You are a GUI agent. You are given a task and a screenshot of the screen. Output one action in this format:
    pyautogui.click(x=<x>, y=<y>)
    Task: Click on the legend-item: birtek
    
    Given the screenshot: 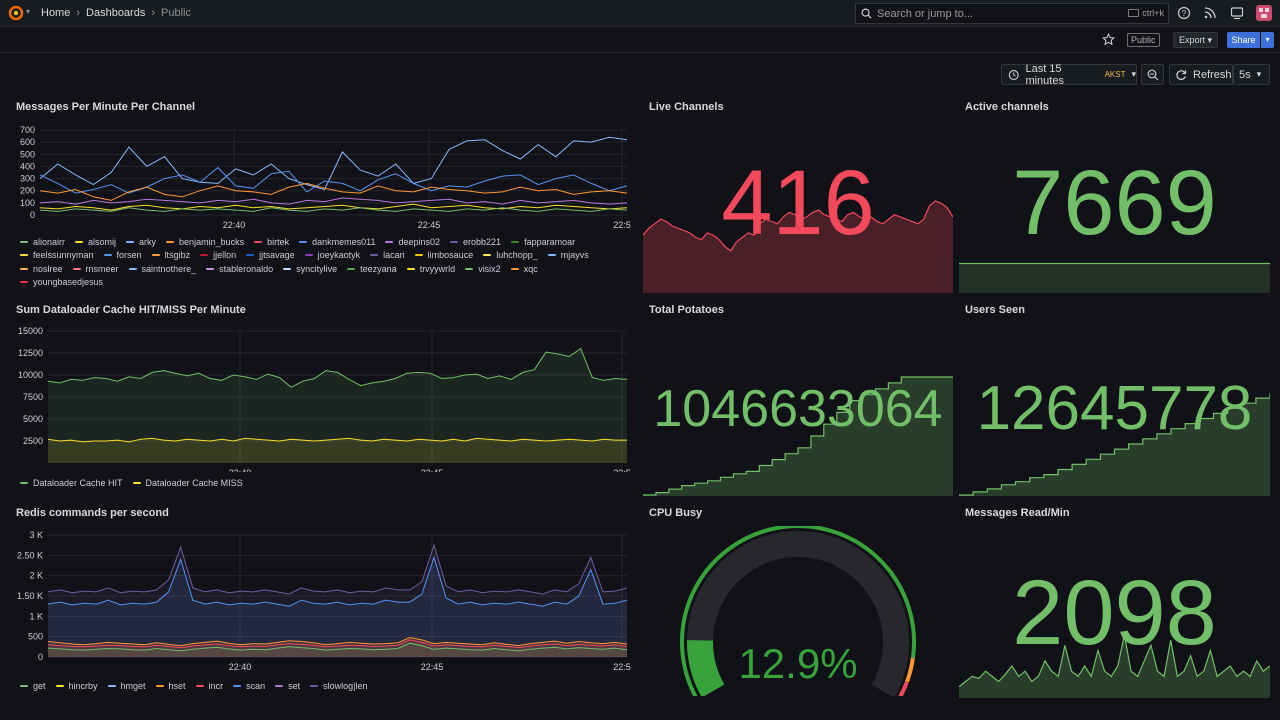 What is the action you would take?
    pyautogui.click(x=271, y=242)
    